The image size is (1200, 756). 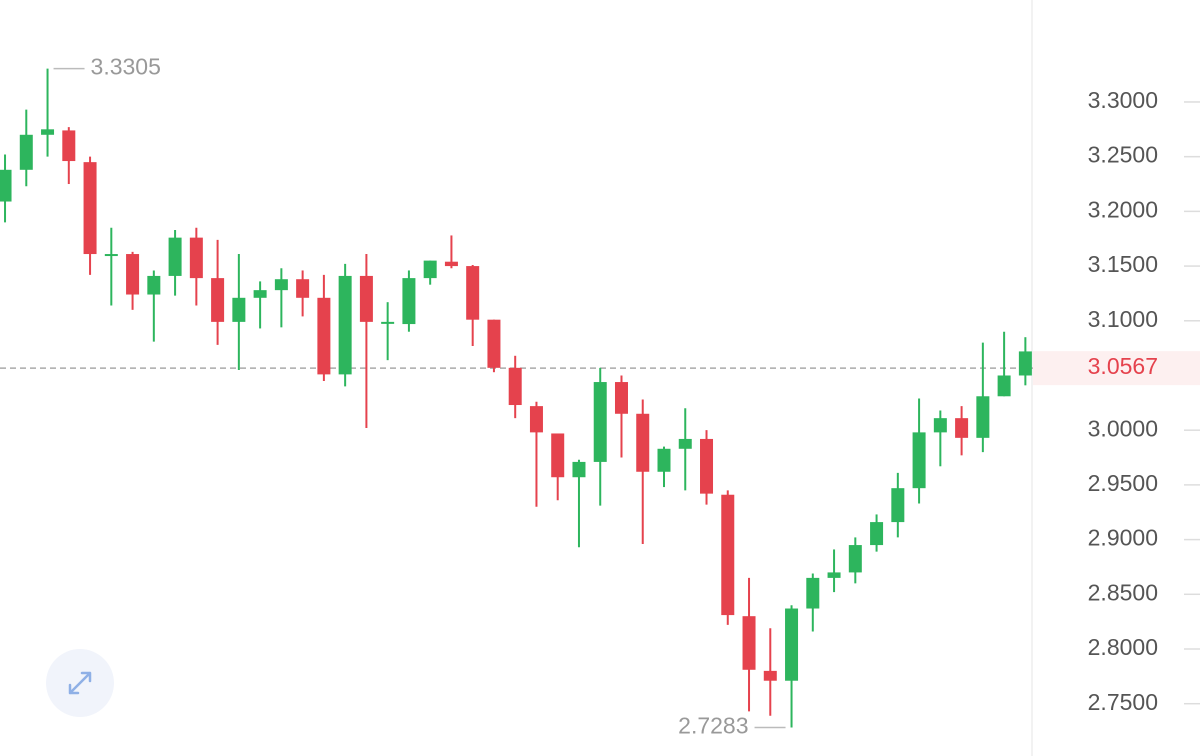 I want to click on y-tick-label: 2.8000, so click(x=1123, y=647).